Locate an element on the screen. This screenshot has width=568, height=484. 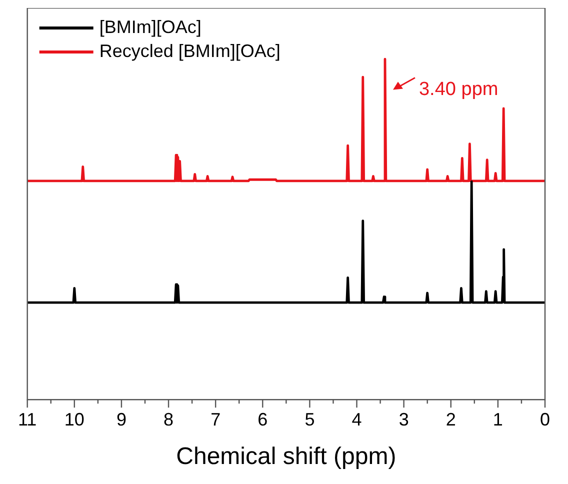
x-tick-label: 6 is located at coordinates (263, 419).